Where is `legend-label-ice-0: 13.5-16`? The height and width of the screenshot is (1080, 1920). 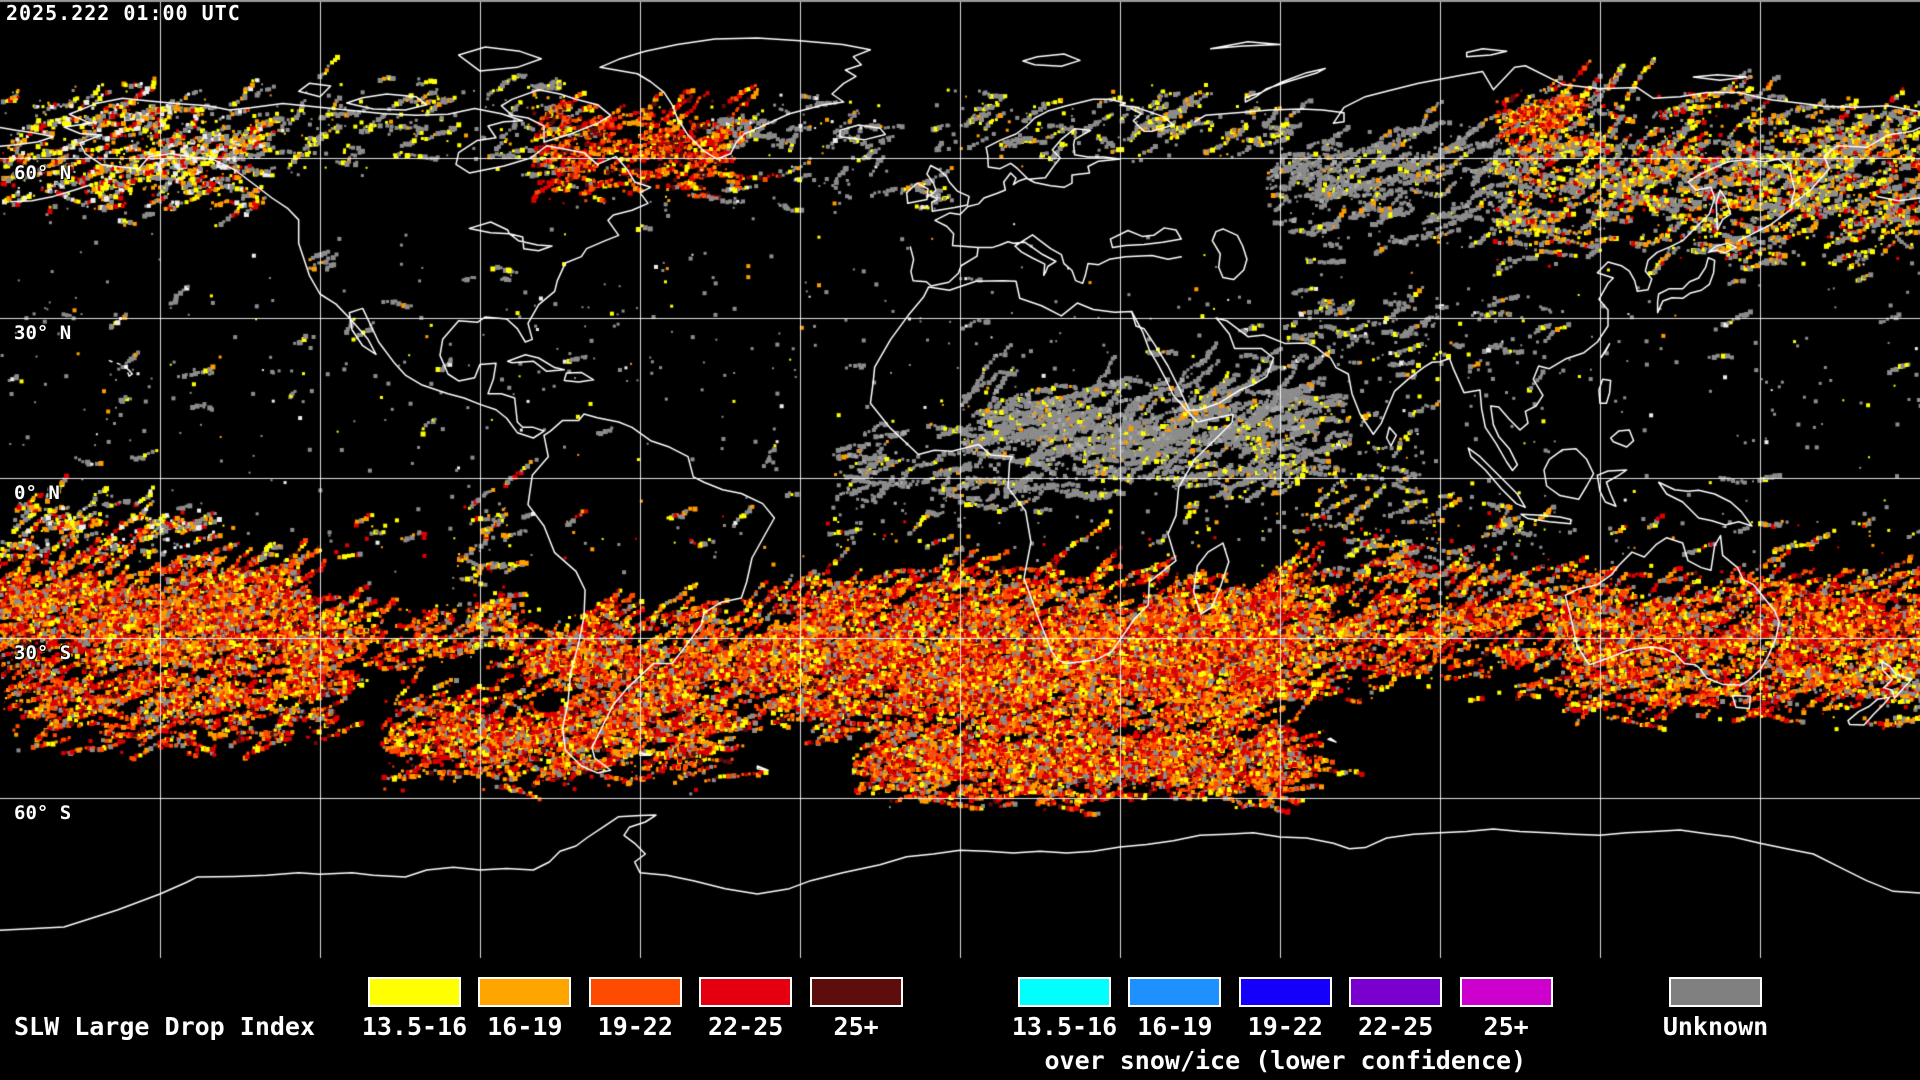 legend-label-ice-0: 13.5-16 is located at coordinates (1064, 1026).